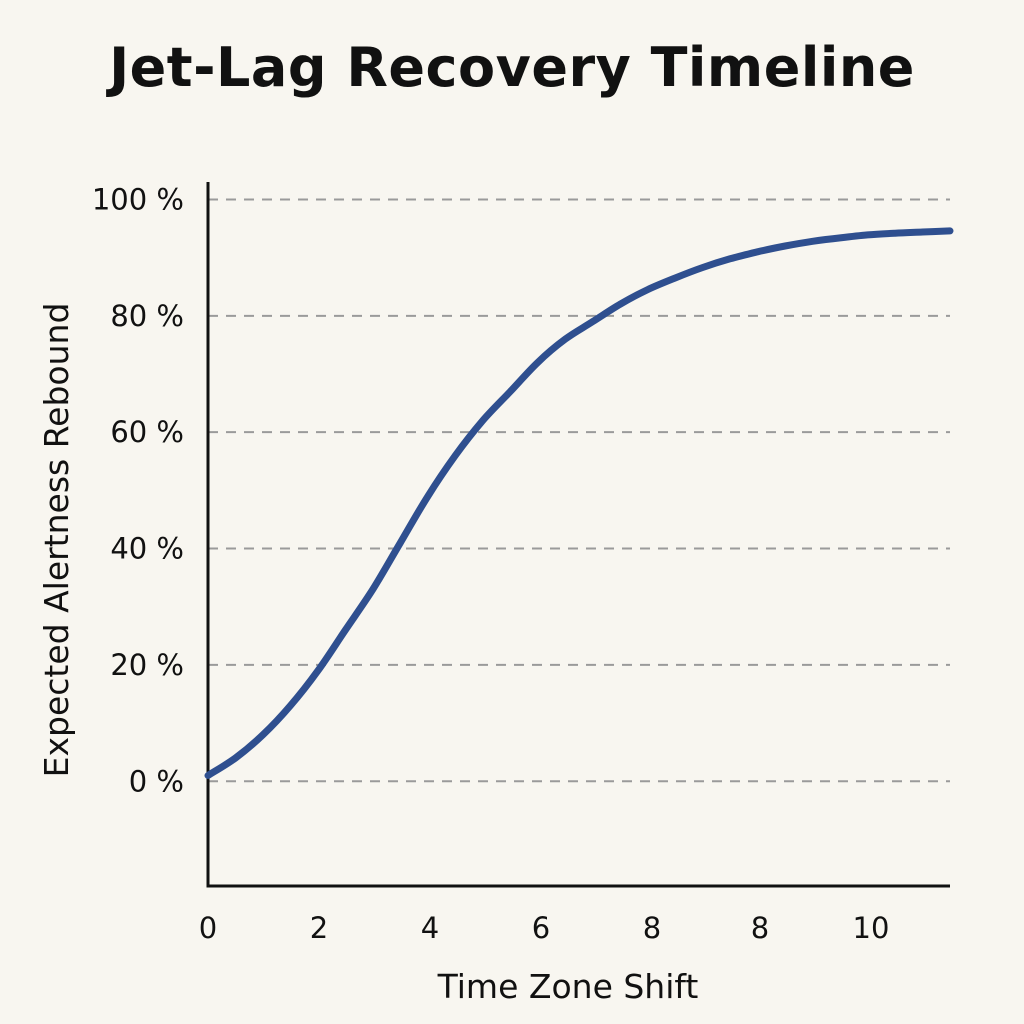 The height and width of the screenshot is (1024, 1024). Describe the element at coordinates (147, 316) in the screenshot. I see `y-tick-label: 80 %` at that location.